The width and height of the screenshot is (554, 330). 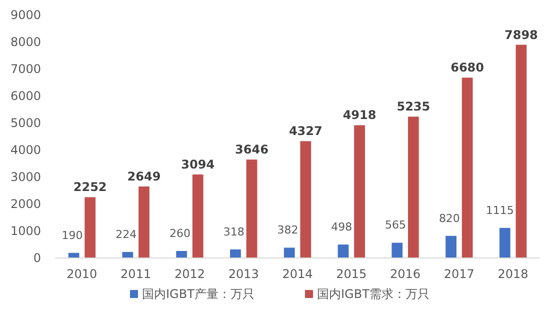 I want to click on y-tick-label: 8000, so click(x=25, y=42).